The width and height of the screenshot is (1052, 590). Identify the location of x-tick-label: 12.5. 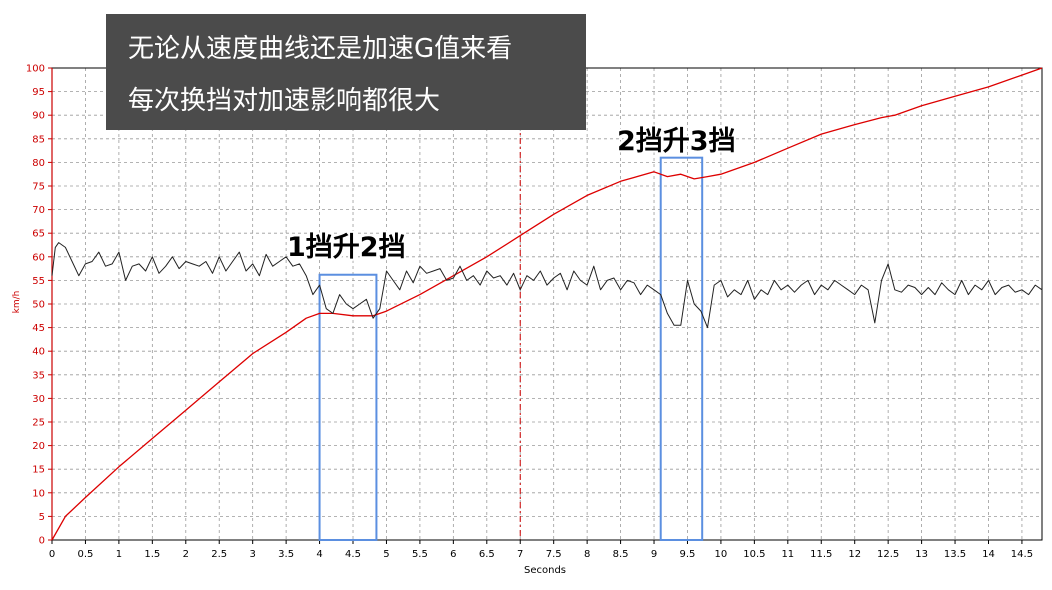
(888, 554).